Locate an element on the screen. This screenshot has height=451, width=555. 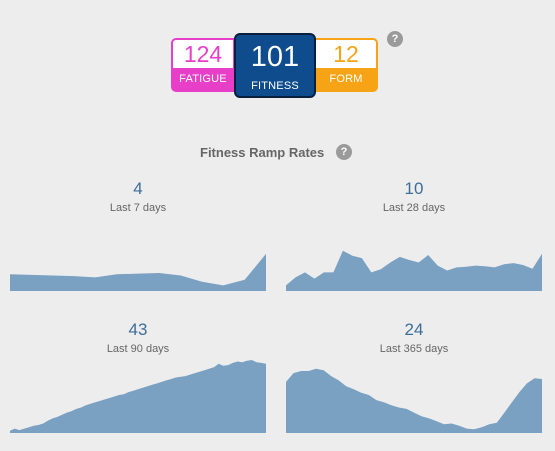
fatigue-card: 124 FATIGUE is located at coordinates (203, 65).